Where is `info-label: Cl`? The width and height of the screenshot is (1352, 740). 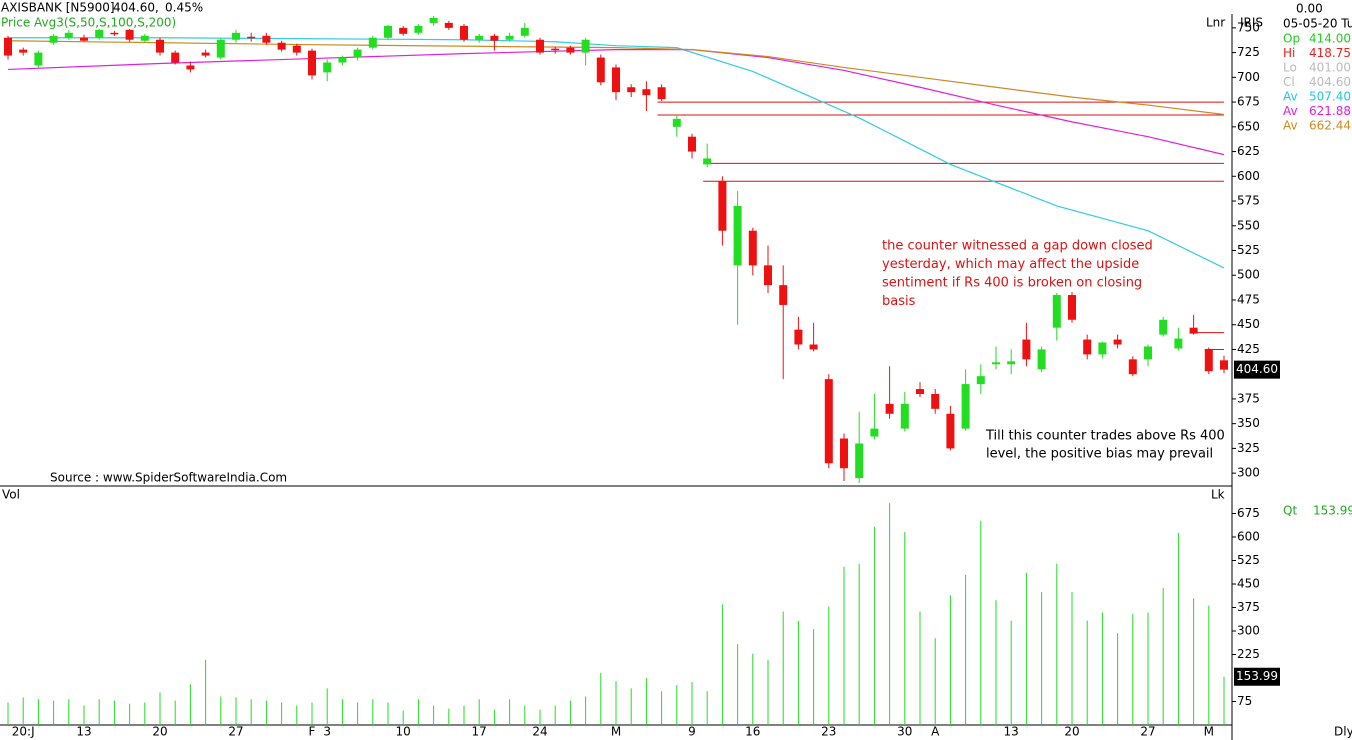
info-label: Cl is located at coordinates (1289, 82).